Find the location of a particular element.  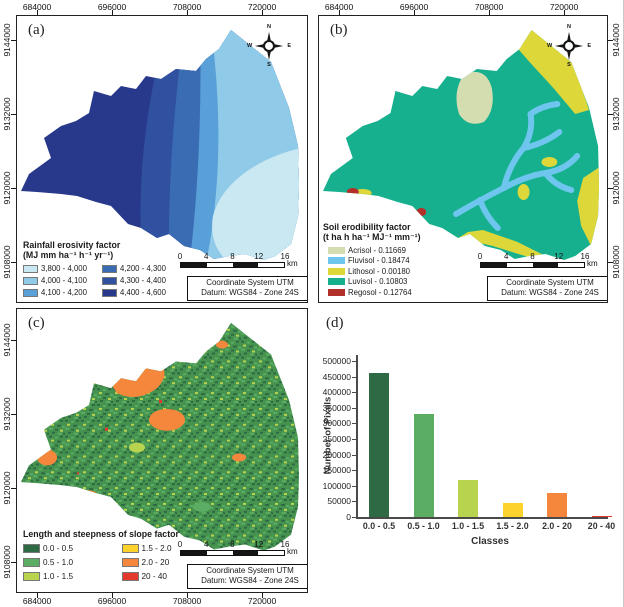

legend-title: Rainfall erosivity factor is located at coordinates (72, 245).